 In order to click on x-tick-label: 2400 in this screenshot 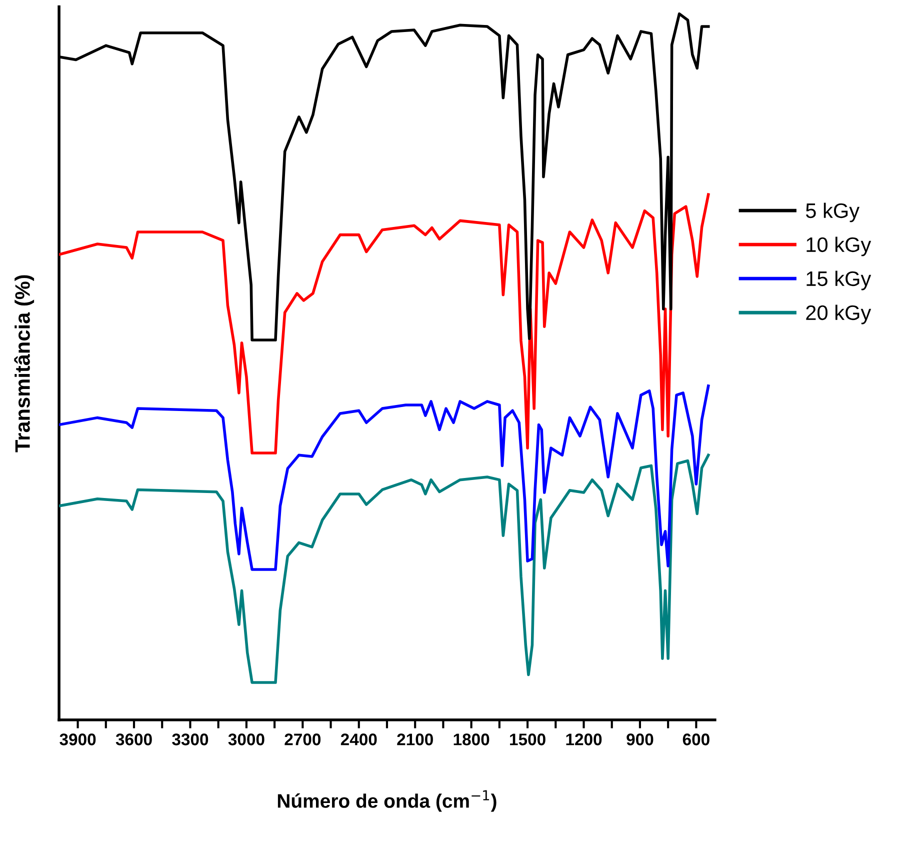, I will do `click(358, 740)`.